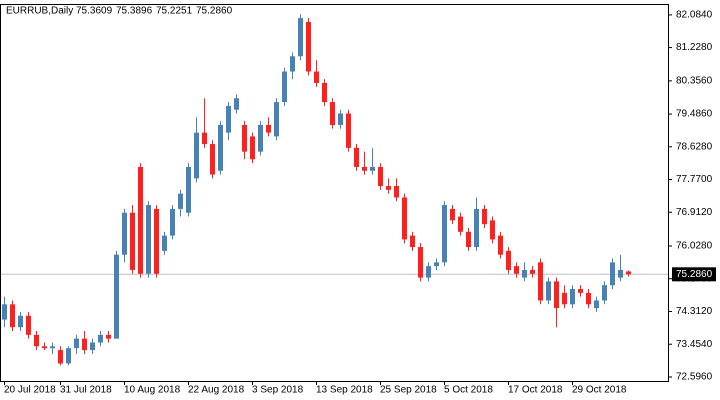 The width and height of the screenshot is (720, 400). I want to click on x-tick-label: 13 Sep 2018, so click(344, 390).